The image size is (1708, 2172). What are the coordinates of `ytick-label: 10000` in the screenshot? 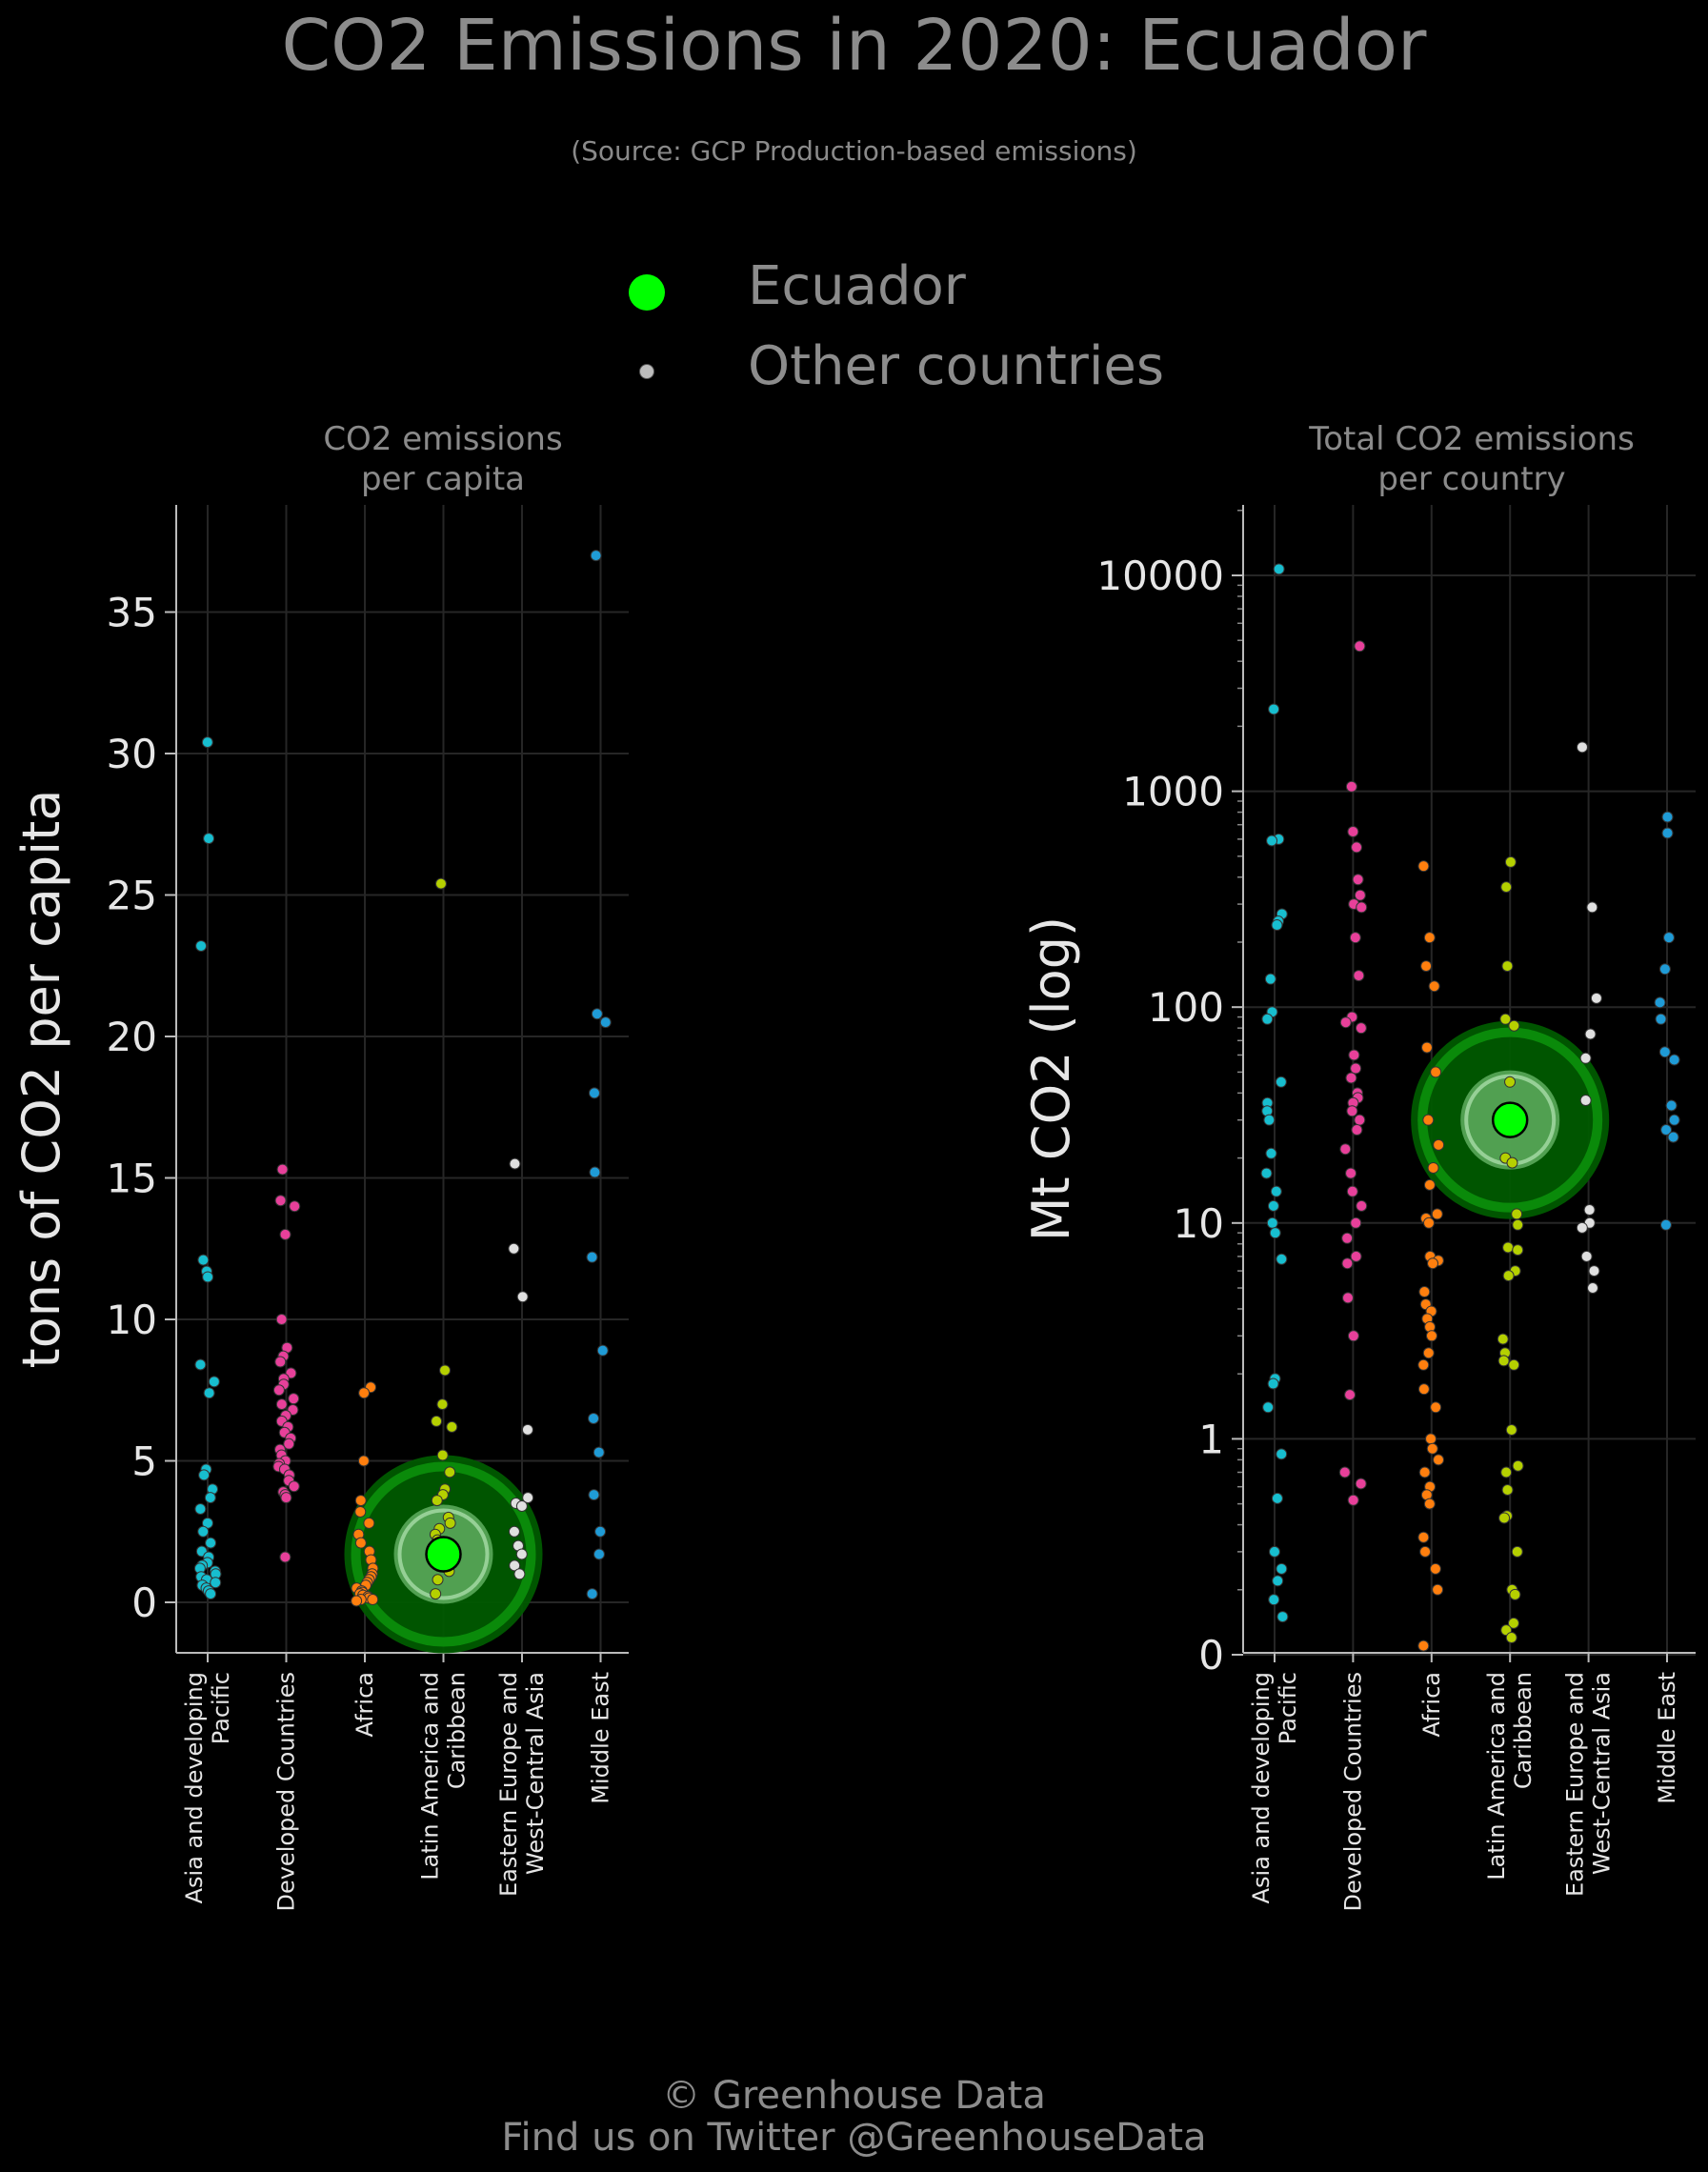 It's located at (1160, 576).